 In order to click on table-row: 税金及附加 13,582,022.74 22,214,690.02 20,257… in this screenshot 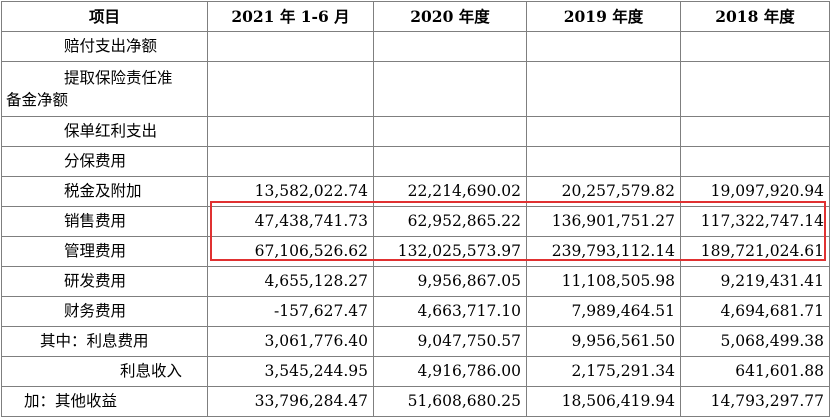, I will do `click(415, 191)`.